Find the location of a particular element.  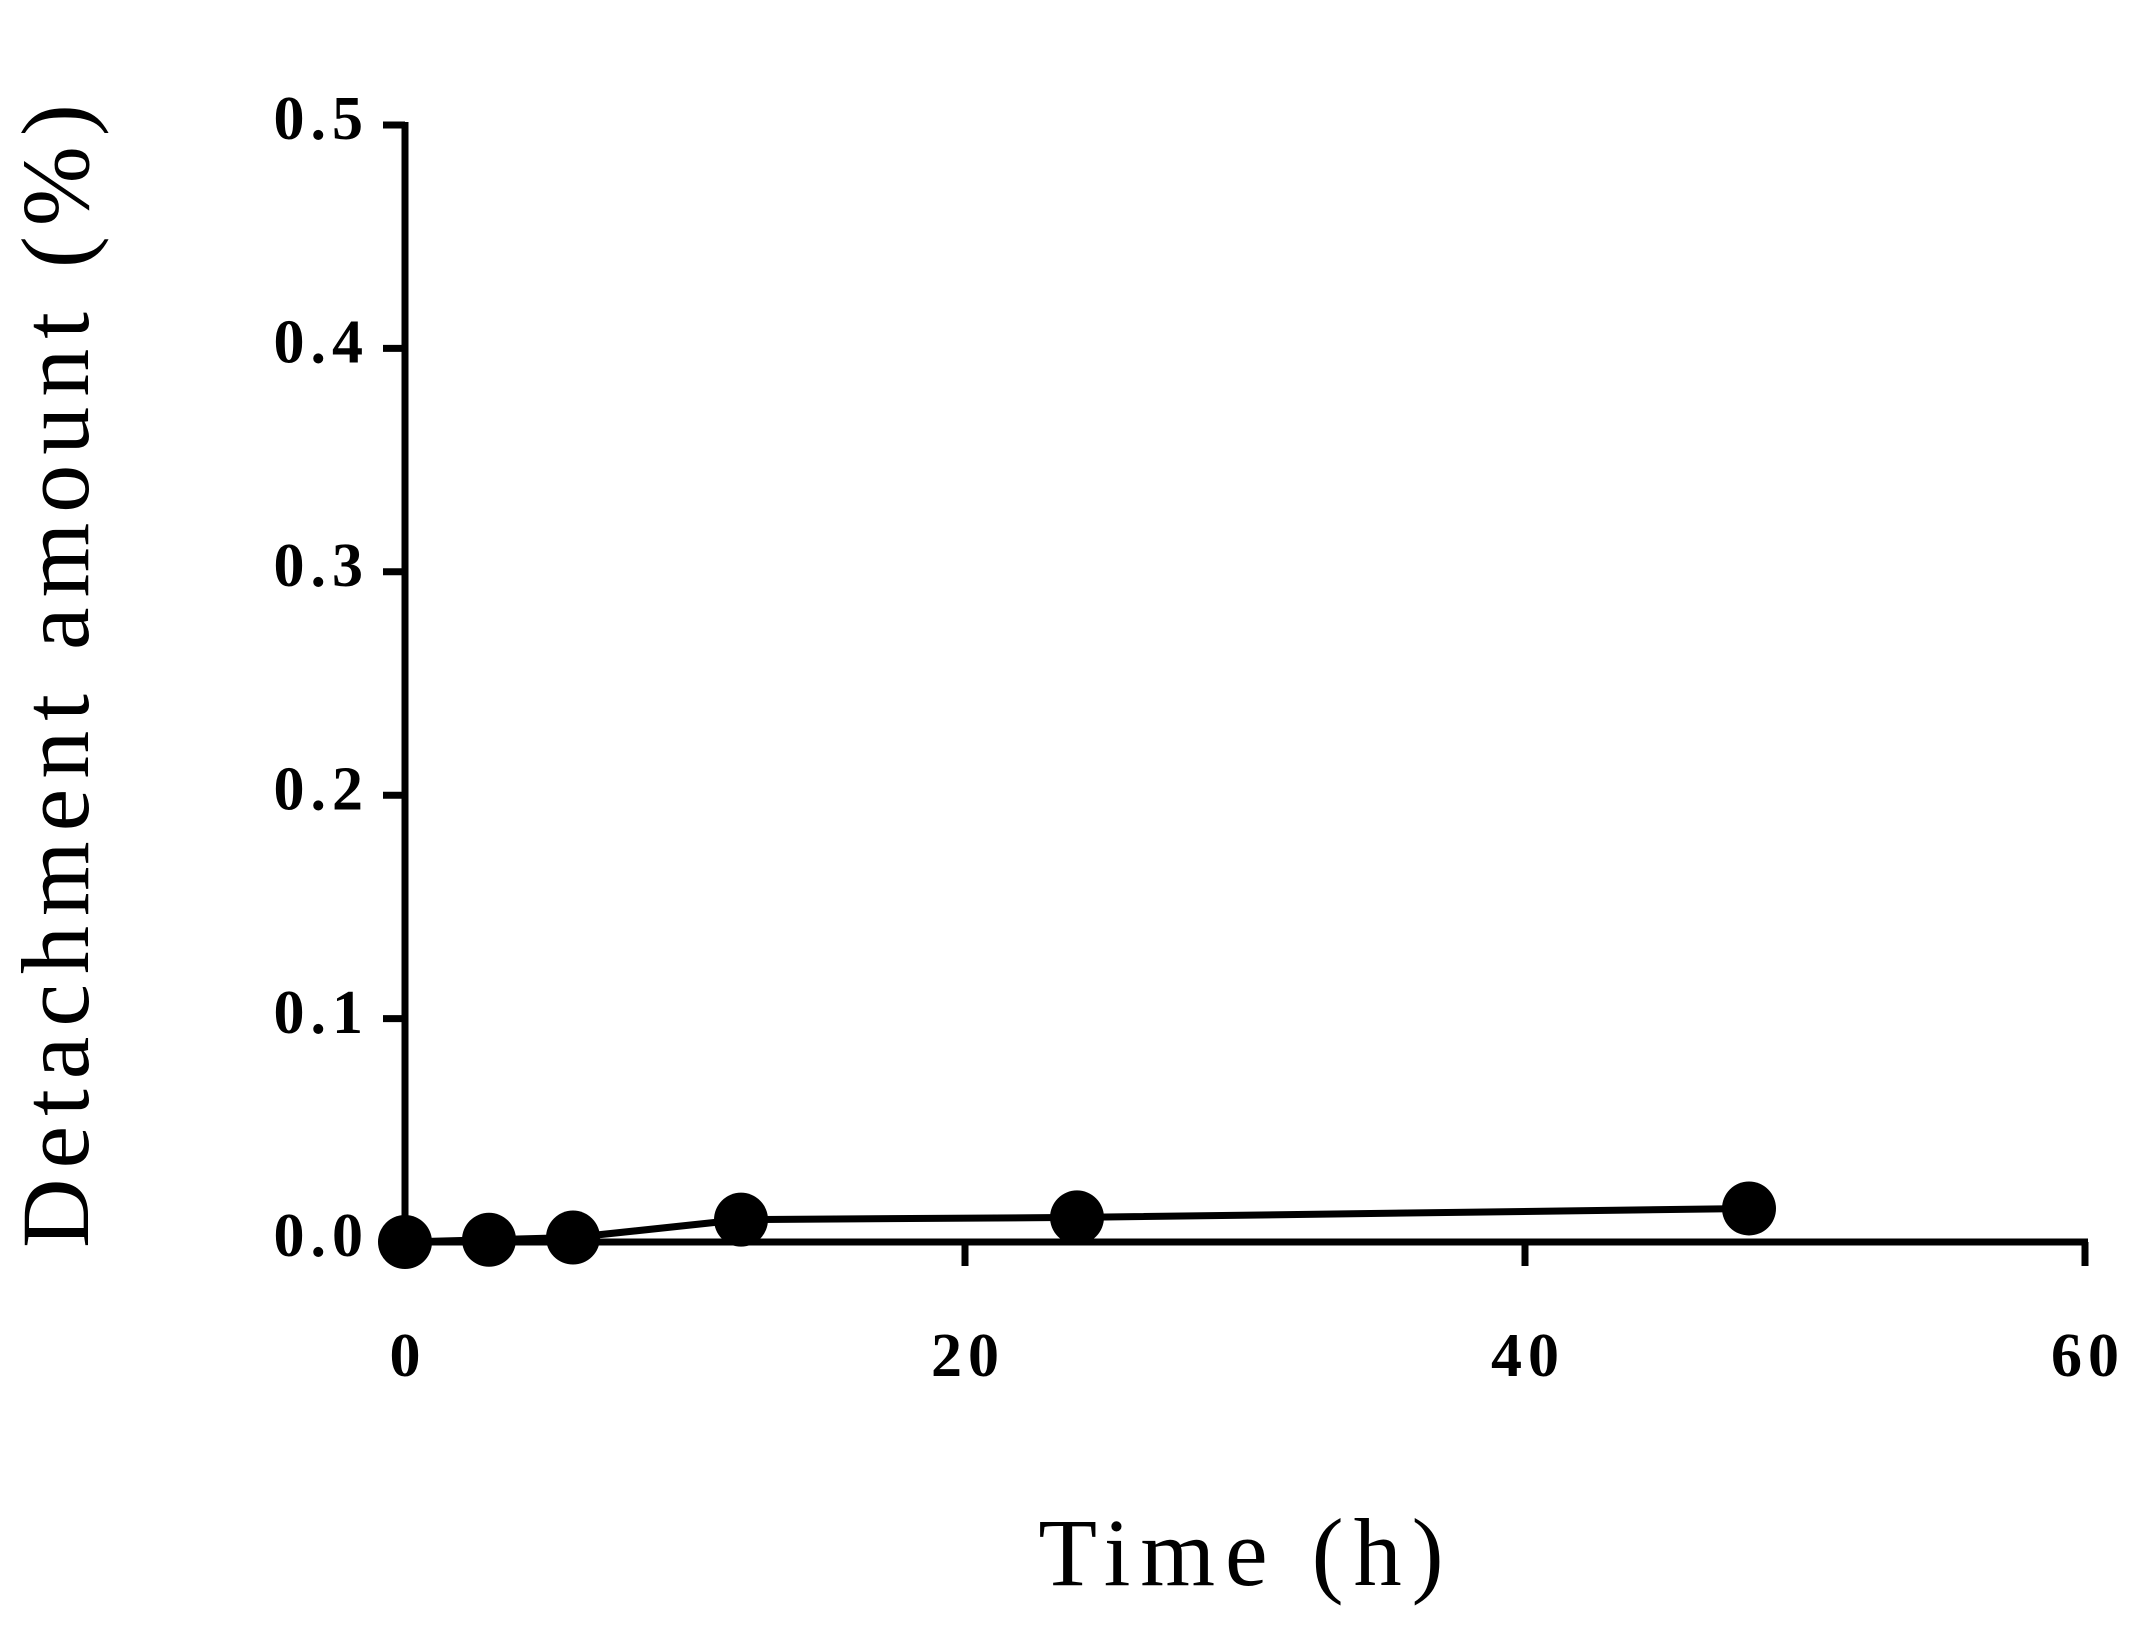

y-tick-label: 0.0 is located at coordinates (322, 1236).